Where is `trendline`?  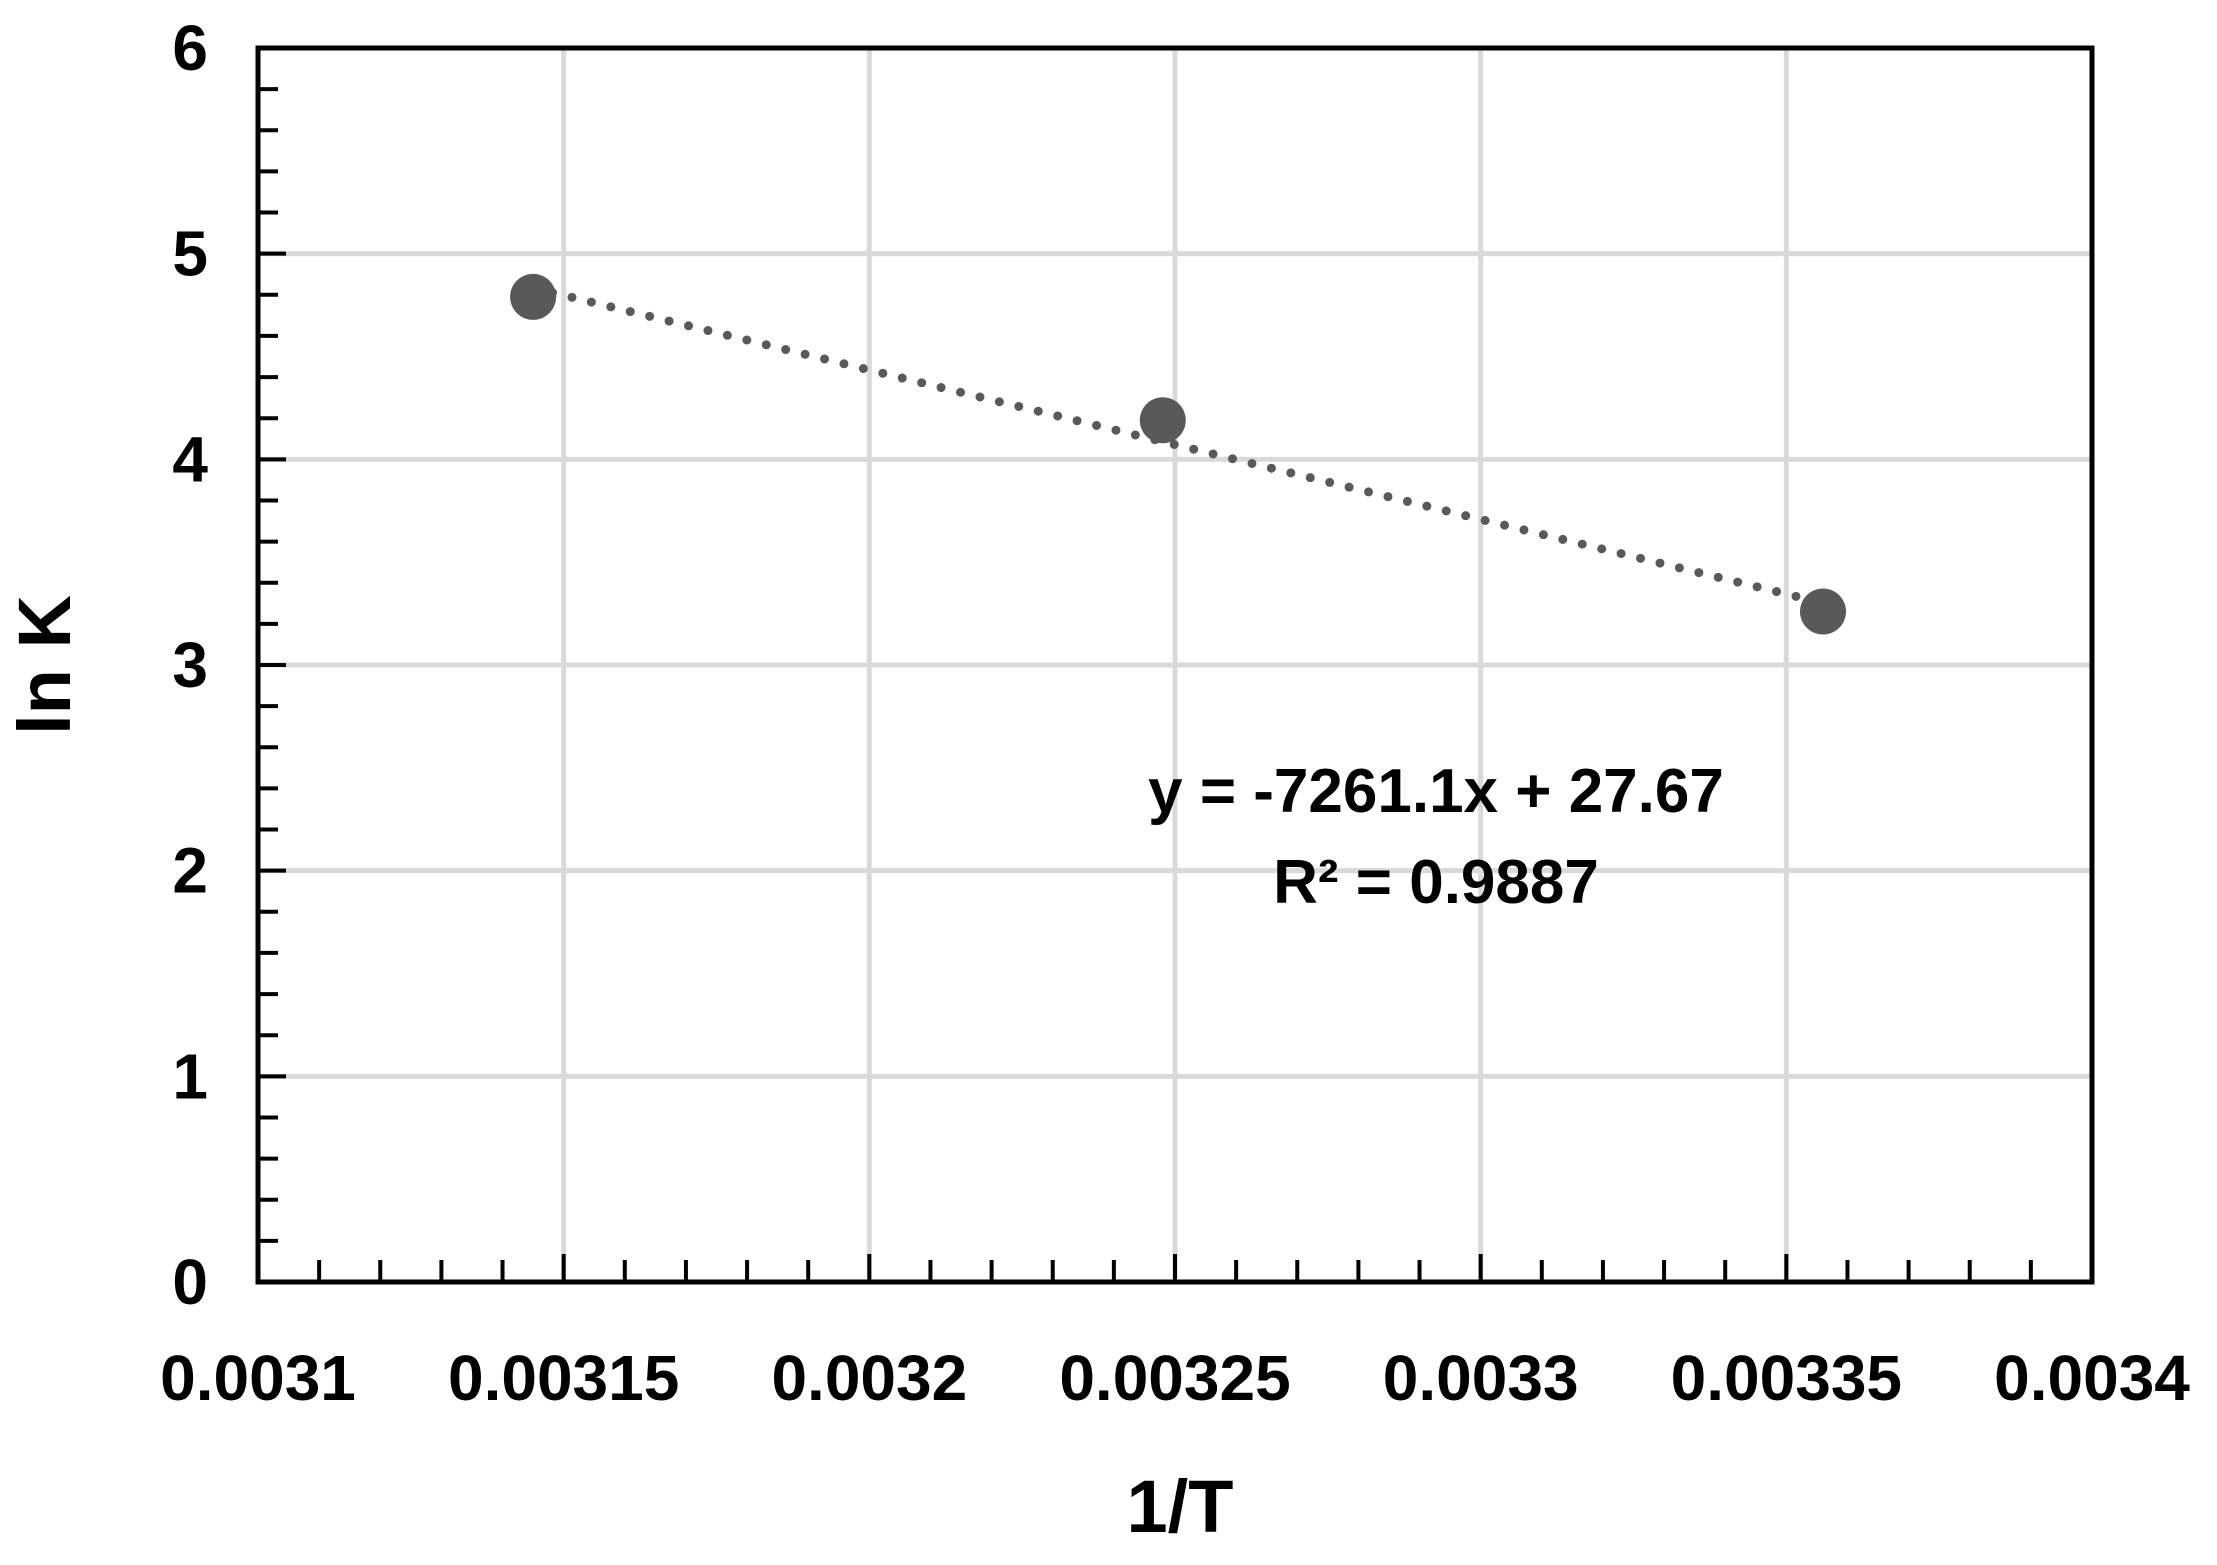
trendline is located at coordinates (1178, 445).